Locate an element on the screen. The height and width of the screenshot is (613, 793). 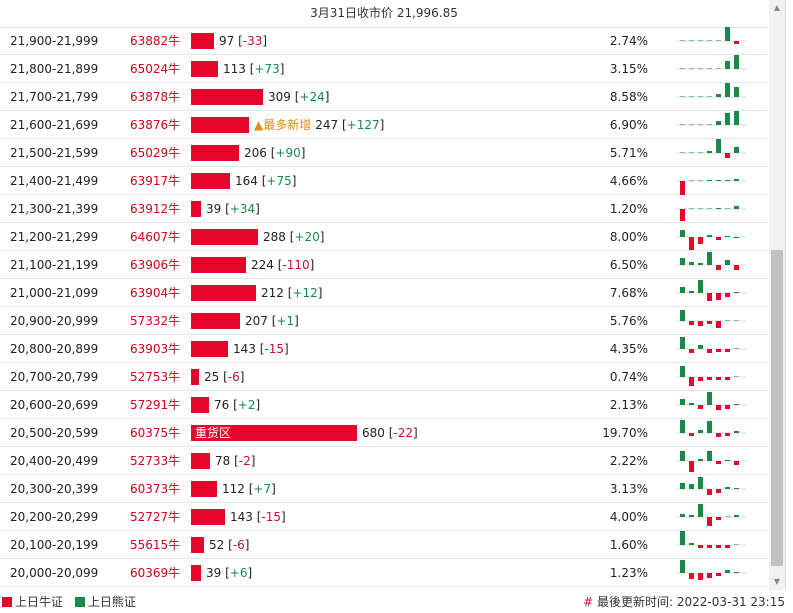
cbbc-code: 63903牛 is located at coordinates (155, 349).